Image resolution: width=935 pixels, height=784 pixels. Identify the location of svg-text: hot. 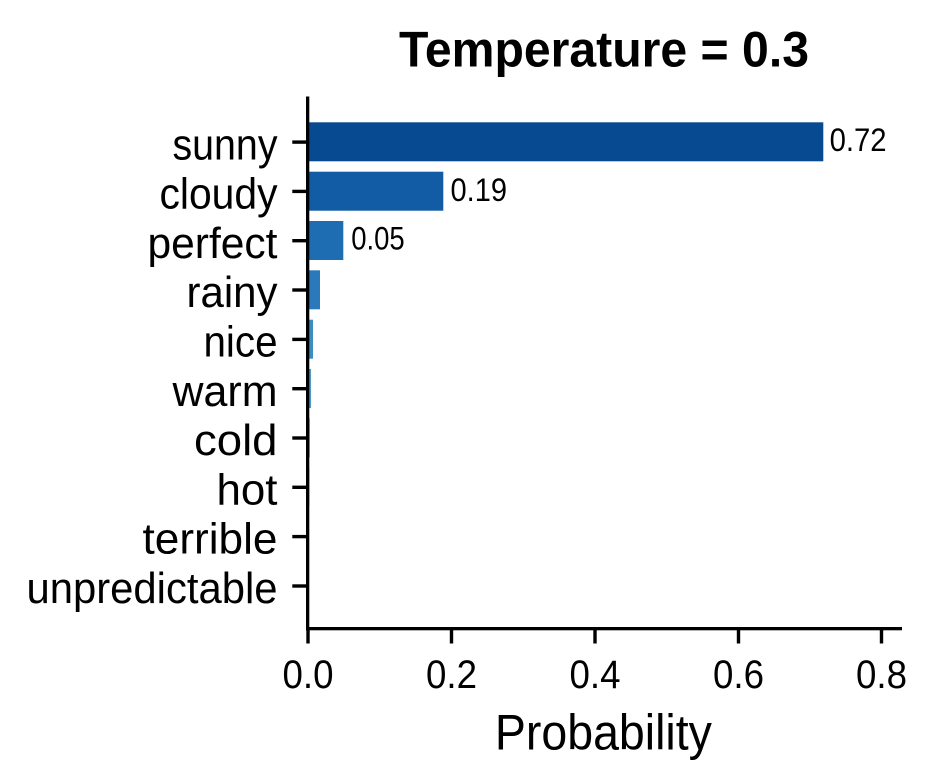
(247, 489).